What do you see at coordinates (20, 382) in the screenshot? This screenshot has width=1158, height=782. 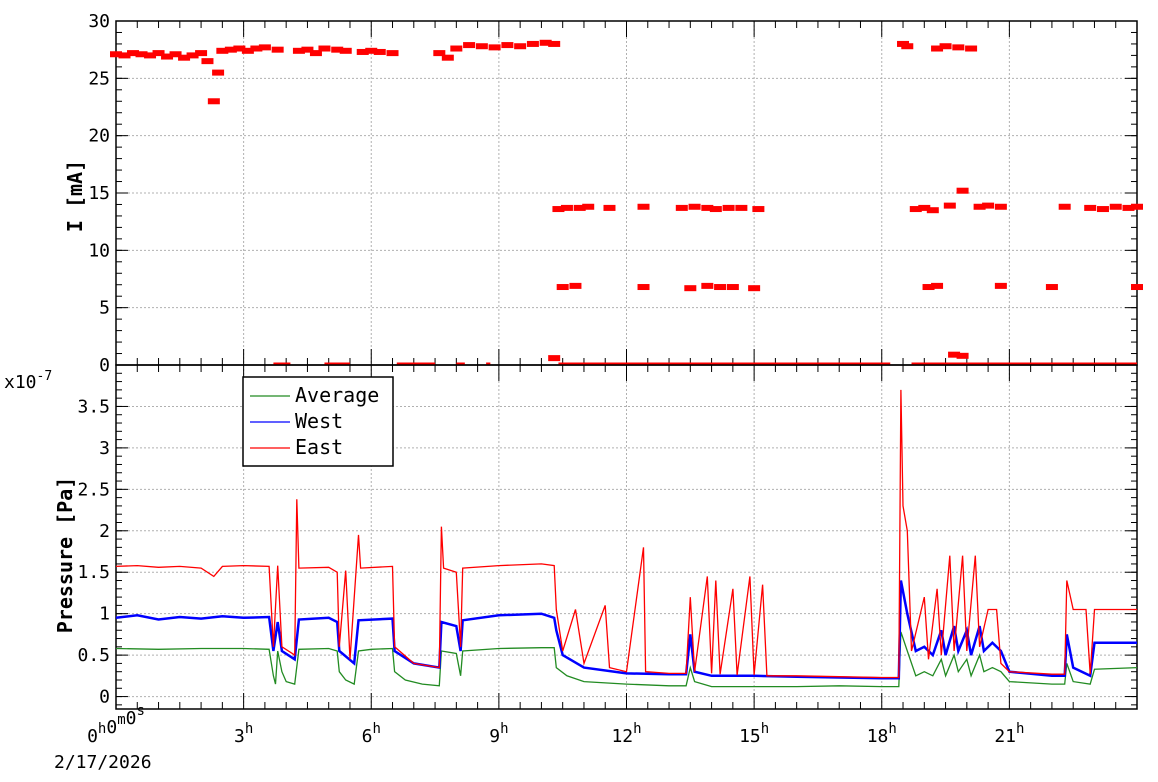 I see `pressure-multiplier-base: x10` at bounding box center [20, 382].